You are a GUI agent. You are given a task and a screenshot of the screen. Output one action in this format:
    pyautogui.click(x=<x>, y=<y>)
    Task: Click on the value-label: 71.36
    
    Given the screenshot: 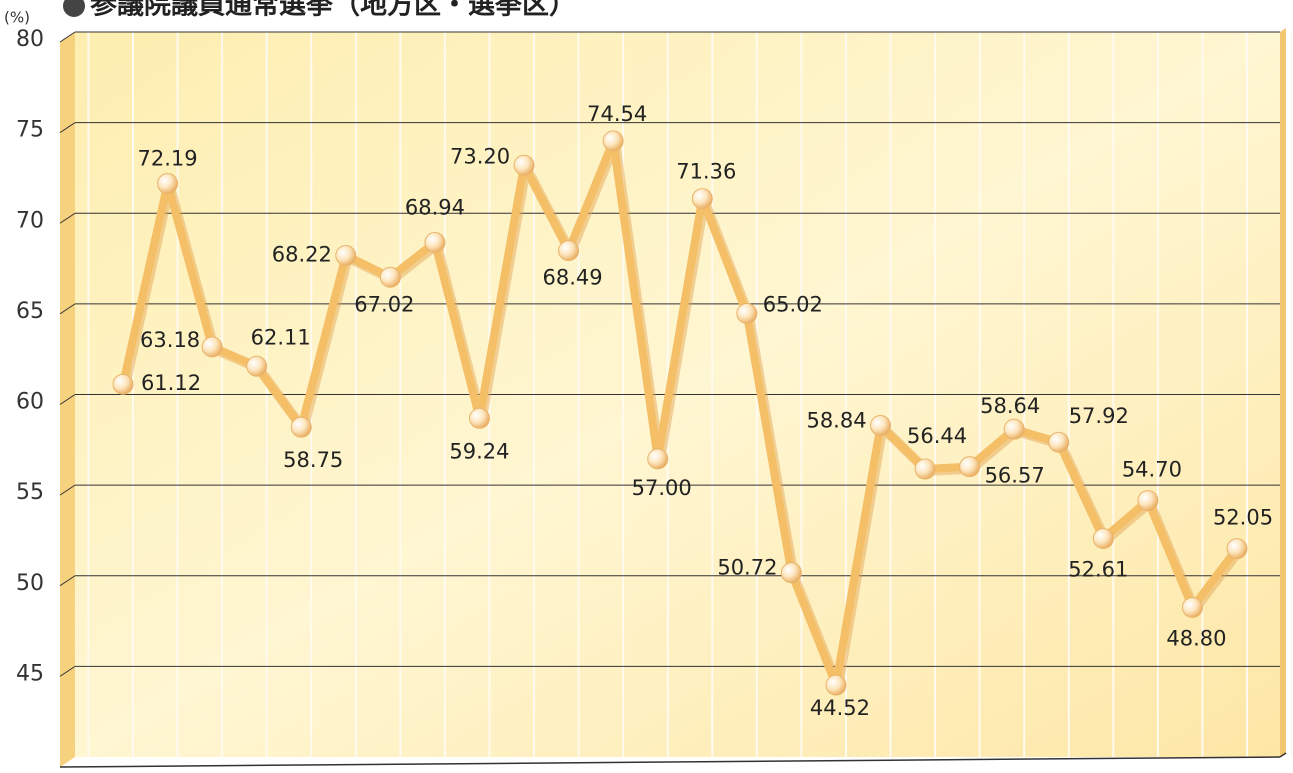 What is the action you would take?
    pyautogui.click(x=706, y=172)
    